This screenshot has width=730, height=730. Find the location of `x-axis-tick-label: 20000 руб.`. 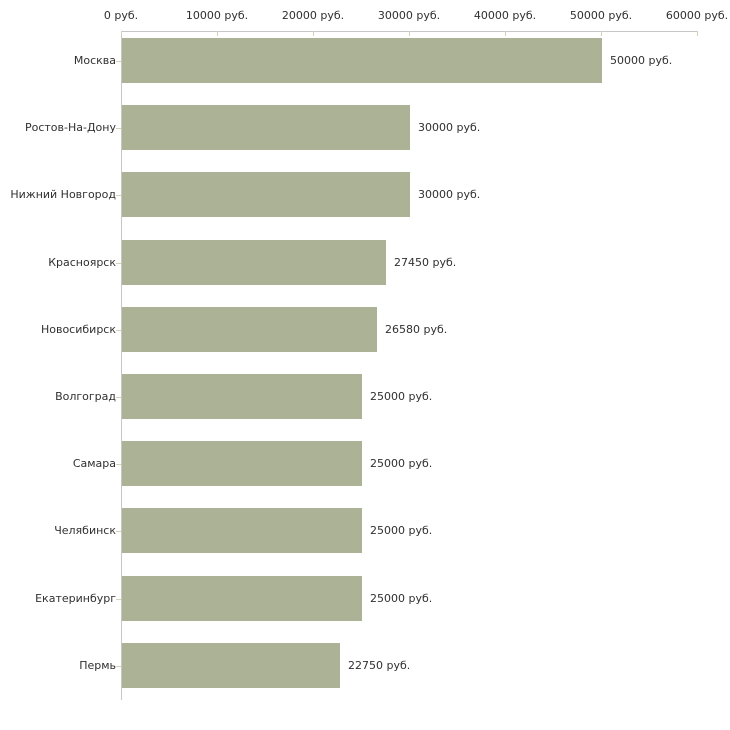

x-axis-tick-label: 20000 руб. is located at coordinates (313, 15).